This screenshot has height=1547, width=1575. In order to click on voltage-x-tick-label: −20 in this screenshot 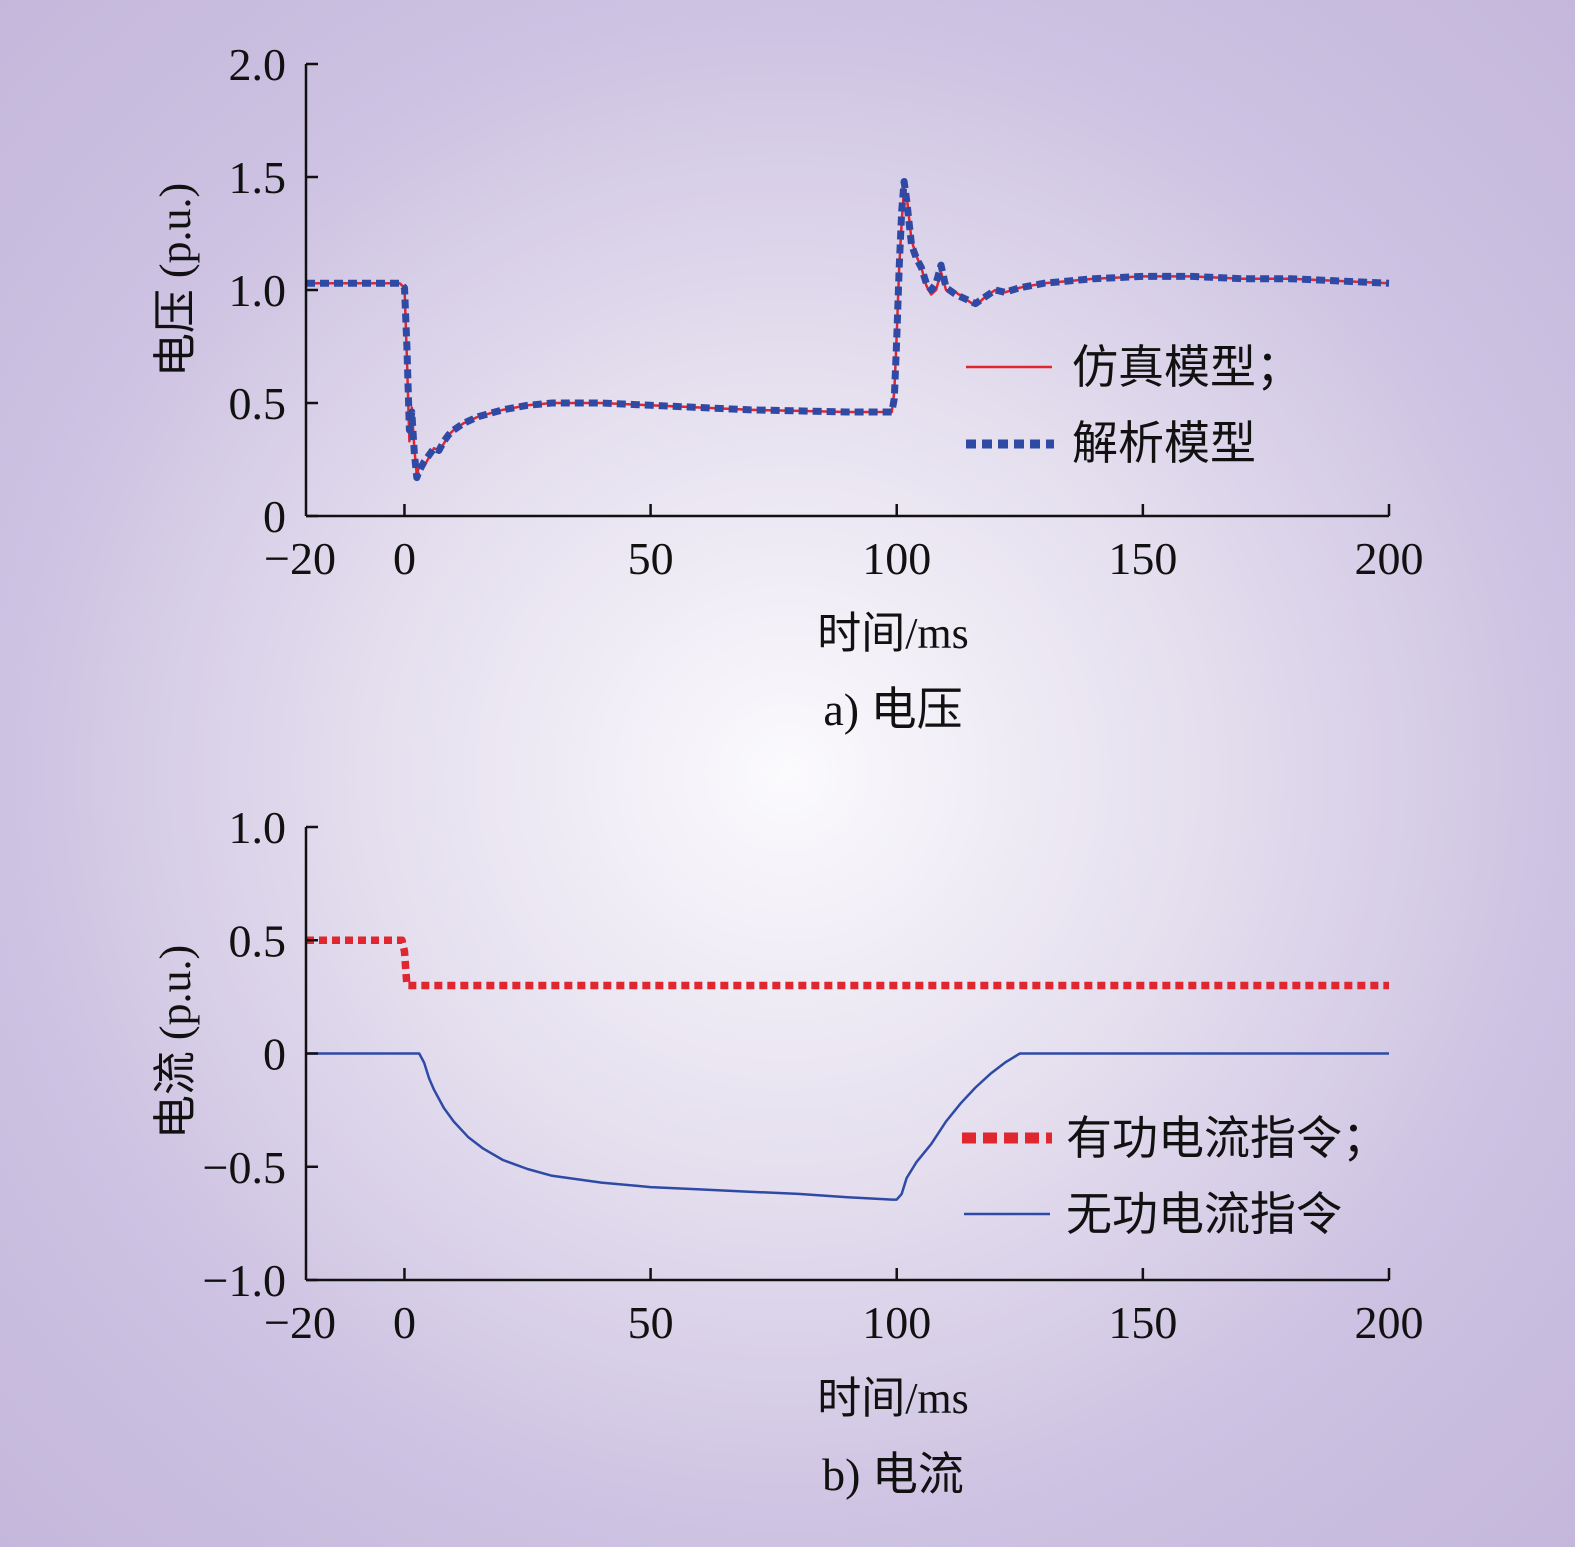, I will do `click(300, 558)`.